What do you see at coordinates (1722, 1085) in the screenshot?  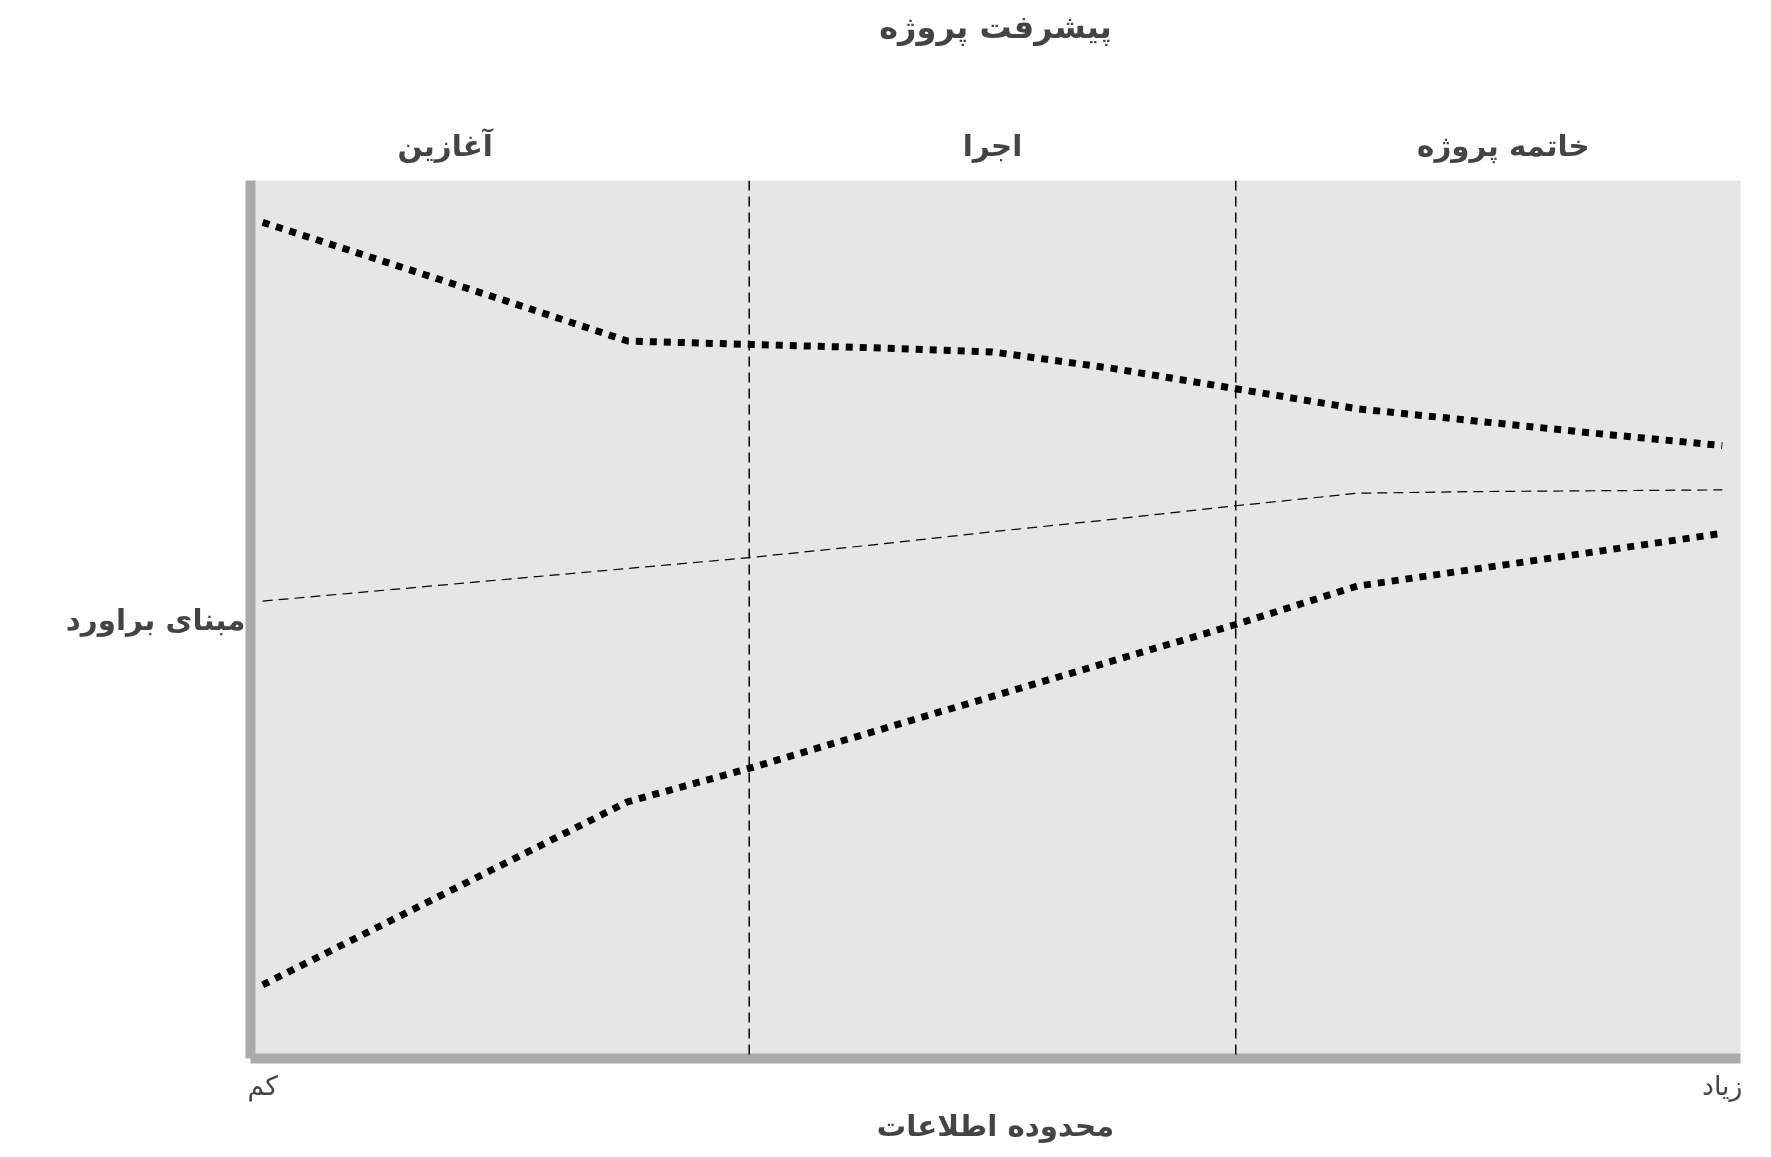 I see `text: زیاد` at bounding box center [1722, 1085].